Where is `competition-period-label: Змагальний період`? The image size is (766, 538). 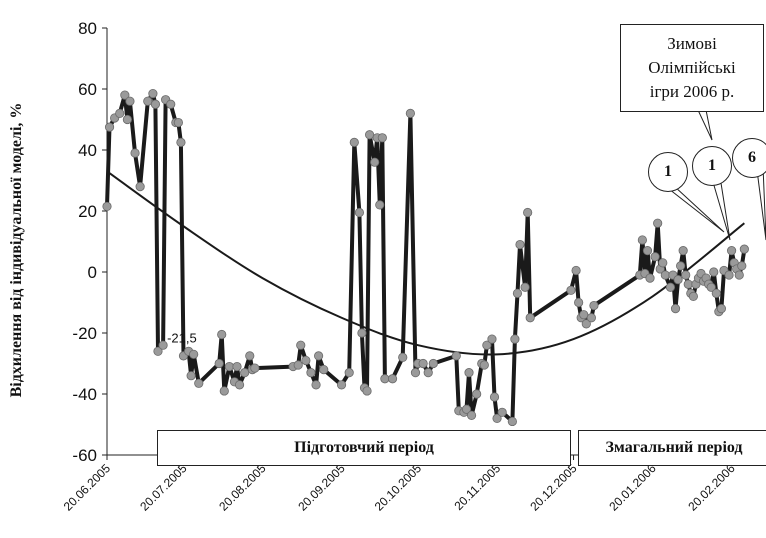 competition-period-label: Змагальний період is located at coordinates (672, 448).